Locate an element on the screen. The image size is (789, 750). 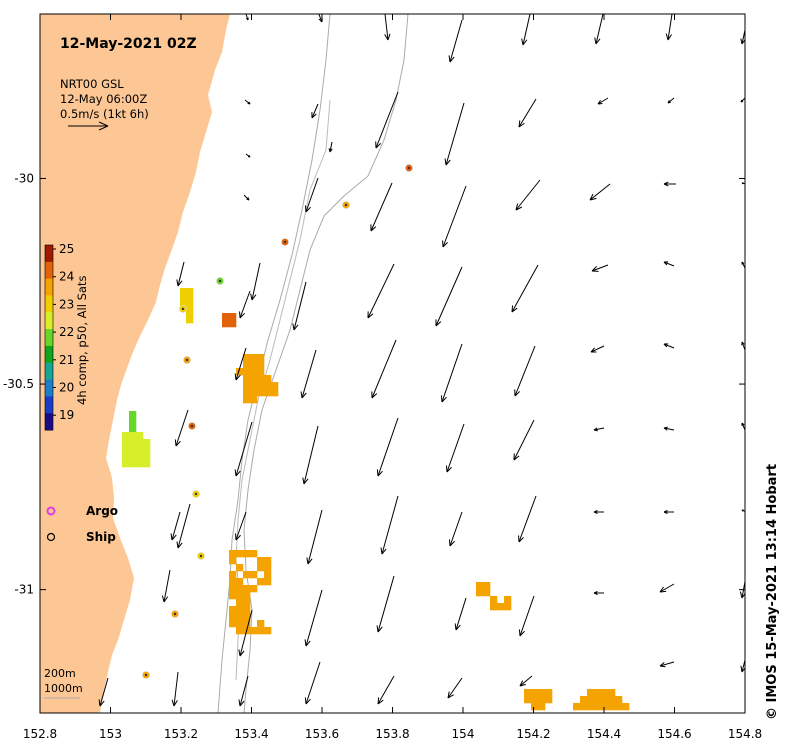
y-tick-label: -30.5 is located at coordinates (18, 384).